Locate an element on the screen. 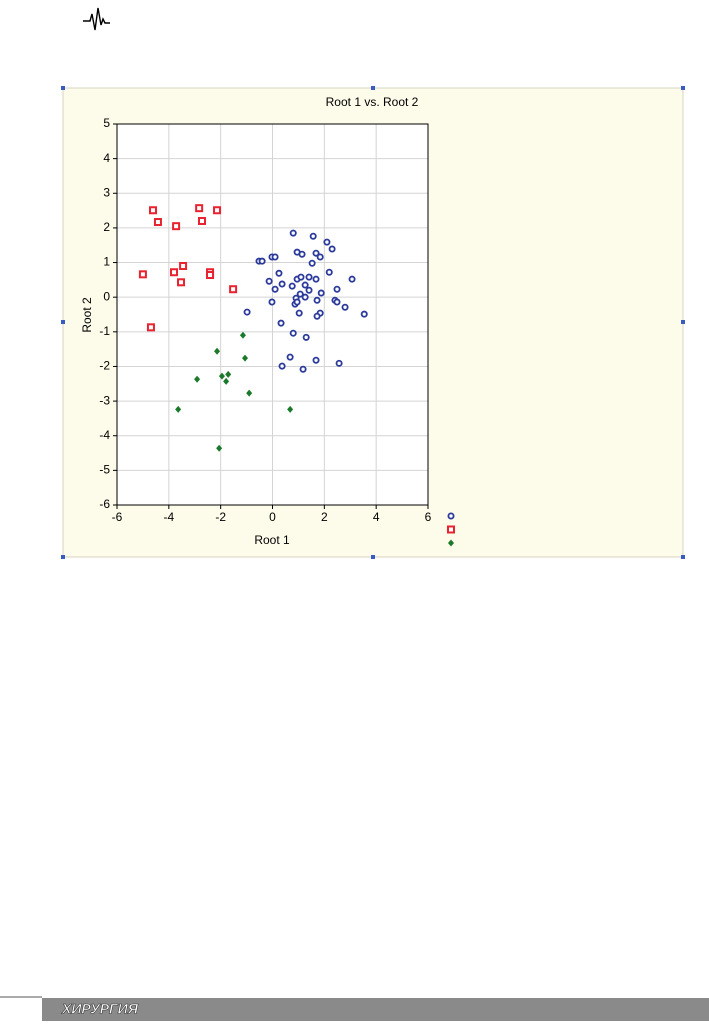  x-tick-label: 0 is located at coordinates (272, 517).